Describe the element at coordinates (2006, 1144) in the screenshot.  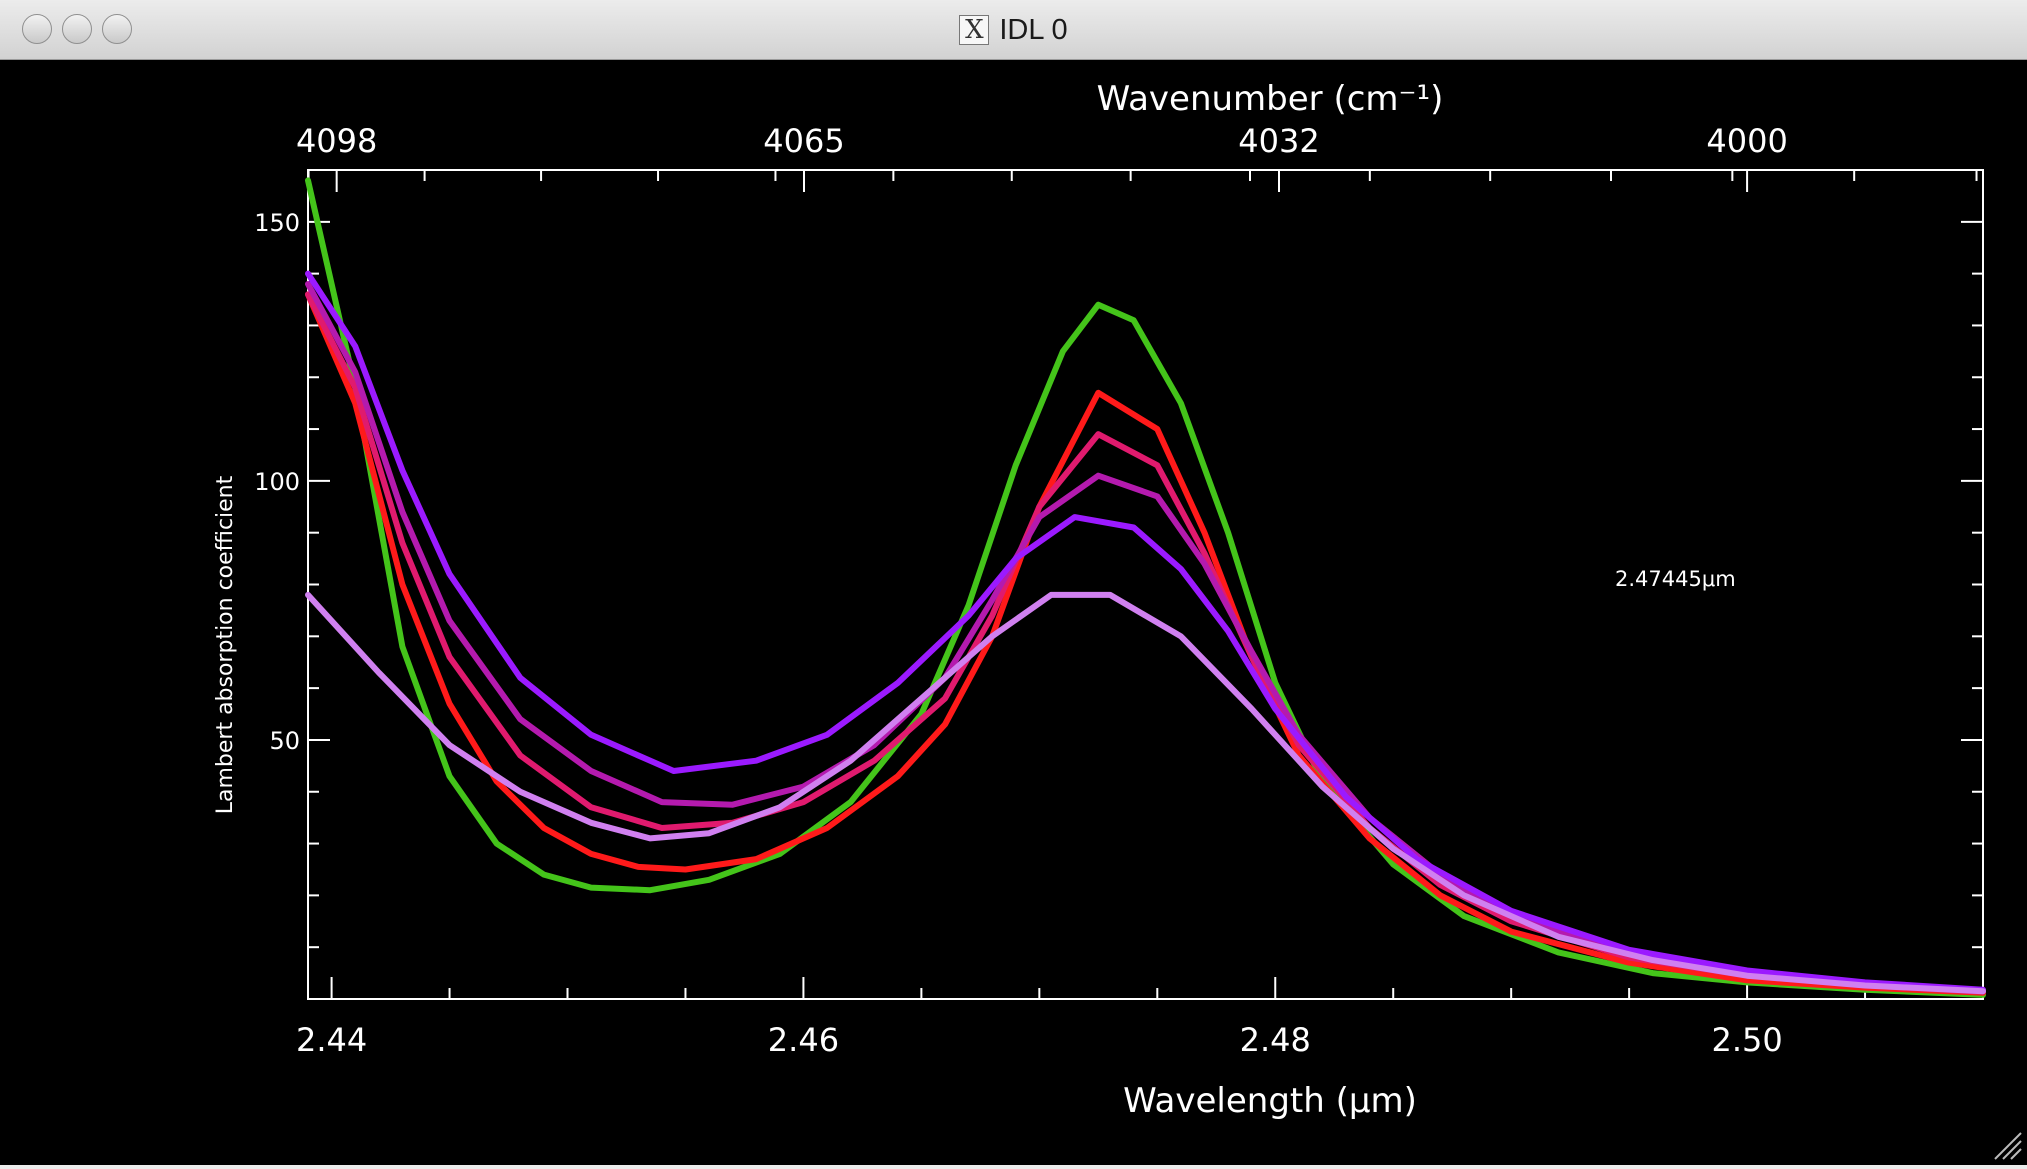
I see `resize-grip-icon` at that location.